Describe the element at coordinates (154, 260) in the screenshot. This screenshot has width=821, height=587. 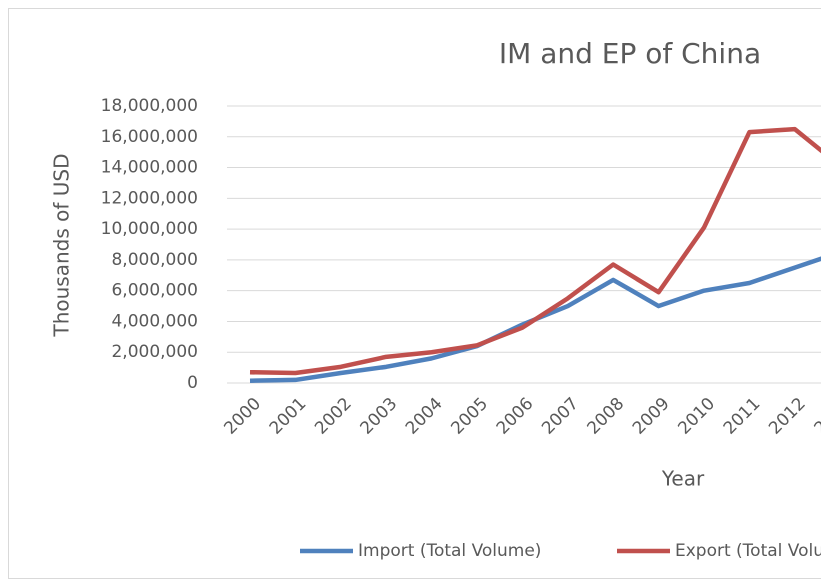
I see `y-tick-label: 8,000,000` at that location.